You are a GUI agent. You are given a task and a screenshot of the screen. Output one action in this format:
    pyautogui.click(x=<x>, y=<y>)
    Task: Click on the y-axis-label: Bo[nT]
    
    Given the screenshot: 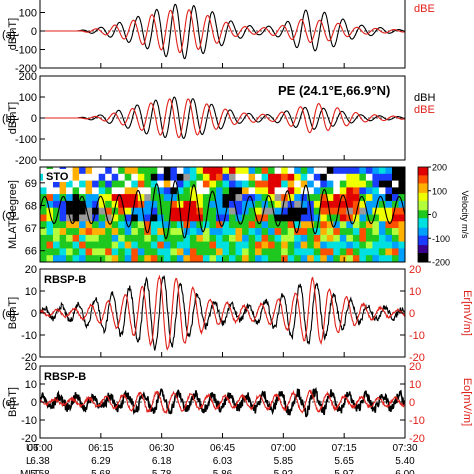 What is the action you would take?
    pyautogui.click(x=13, y=313)
    